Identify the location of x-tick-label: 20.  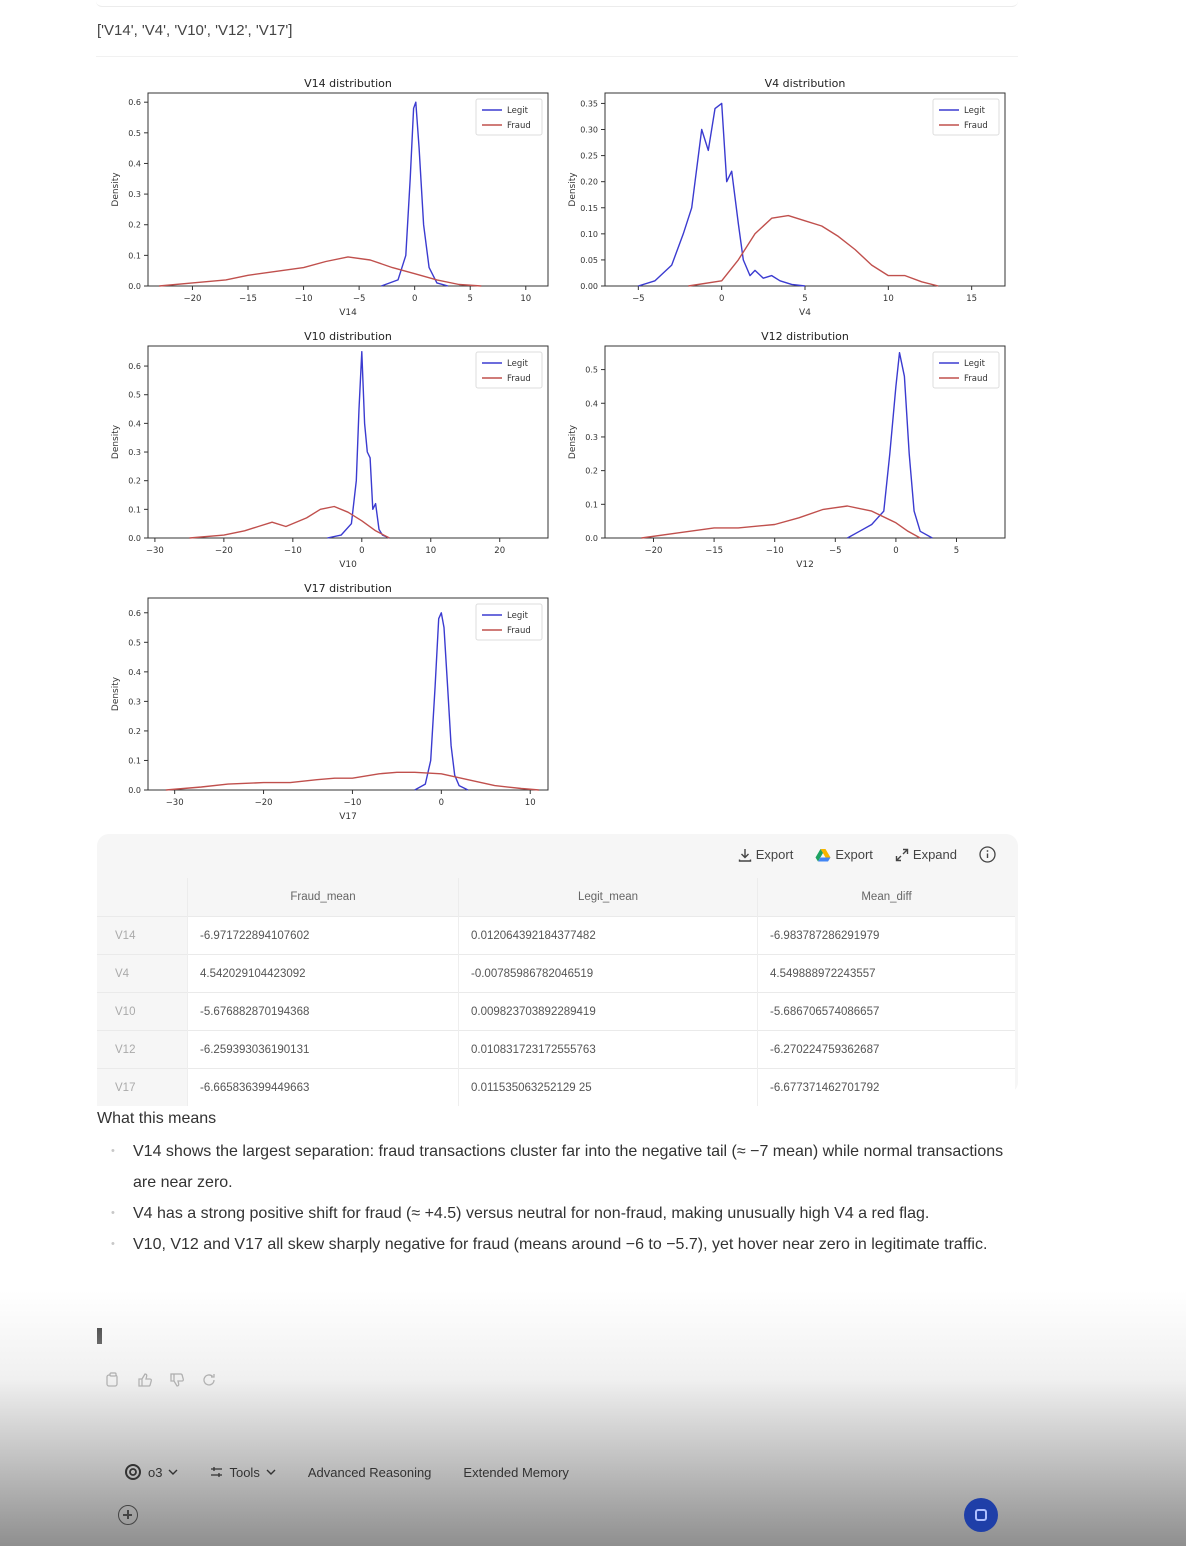
(499, 551).